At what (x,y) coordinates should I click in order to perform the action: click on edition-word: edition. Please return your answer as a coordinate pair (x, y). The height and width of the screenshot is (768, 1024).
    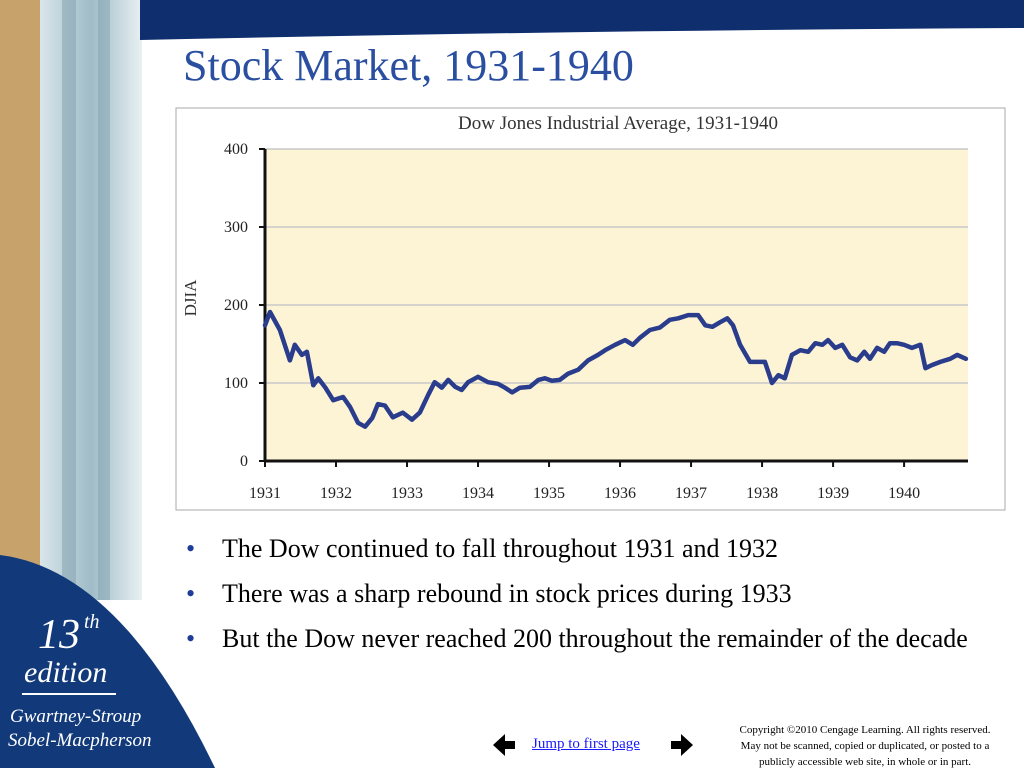
    Looking at the image, I should click on (65, 672).